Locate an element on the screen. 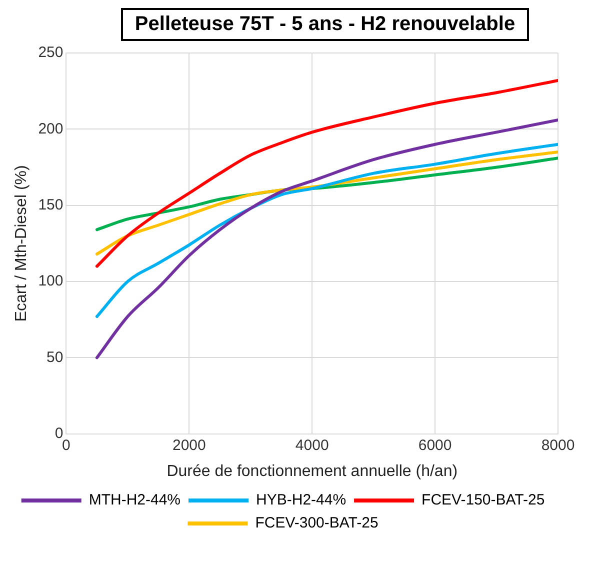  x-tick-label: 8000 is located at coordinates (558, 445).